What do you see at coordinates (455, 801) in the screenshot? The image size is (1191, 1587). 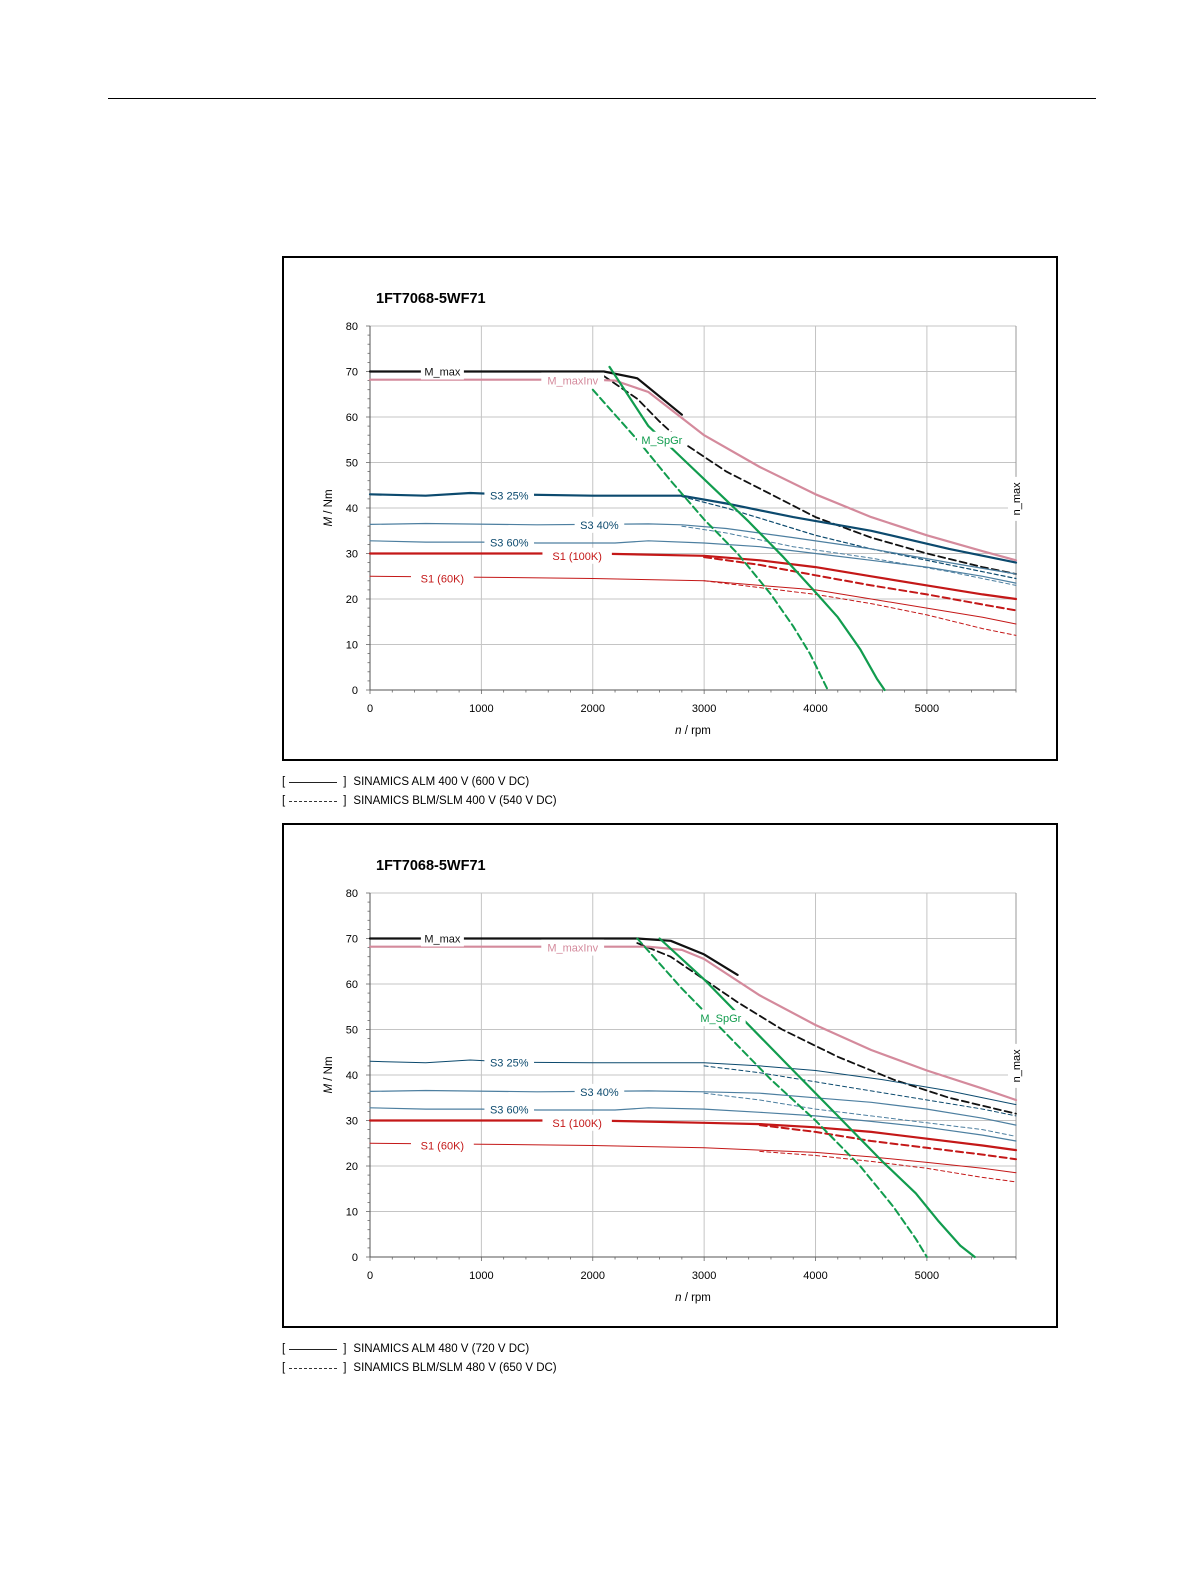 I see `legend-dashed-text: SINAMICS BLM/SLM 400 V (540 V DC)` at bounding box center [455, 801].